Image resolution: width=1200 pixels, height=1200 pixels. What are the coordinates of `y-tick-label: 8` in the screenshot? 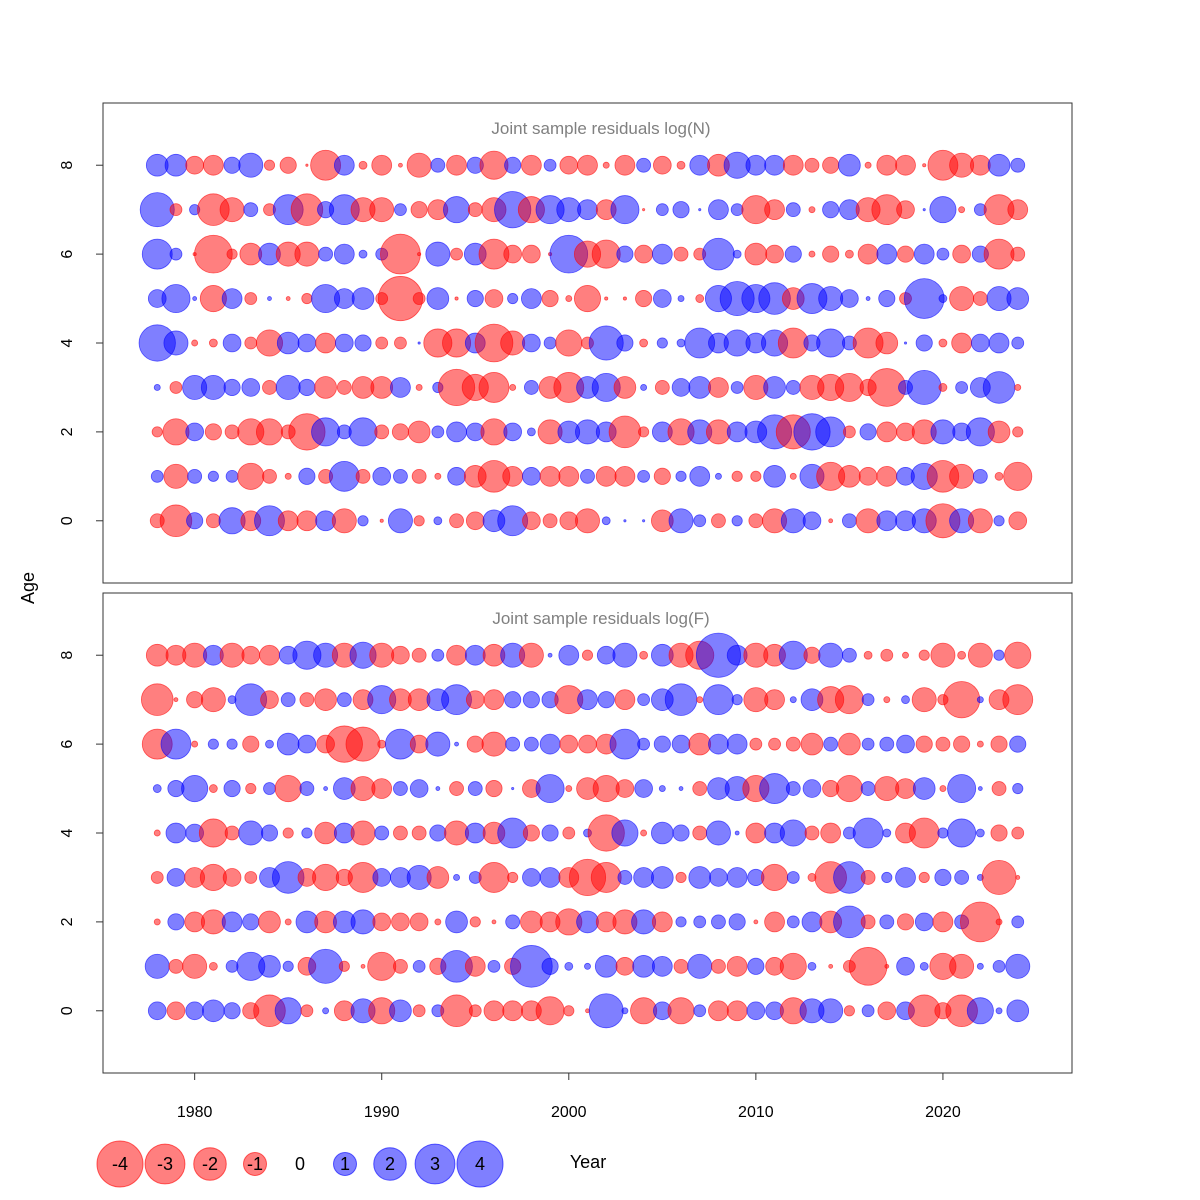 It's located at (67, 165).